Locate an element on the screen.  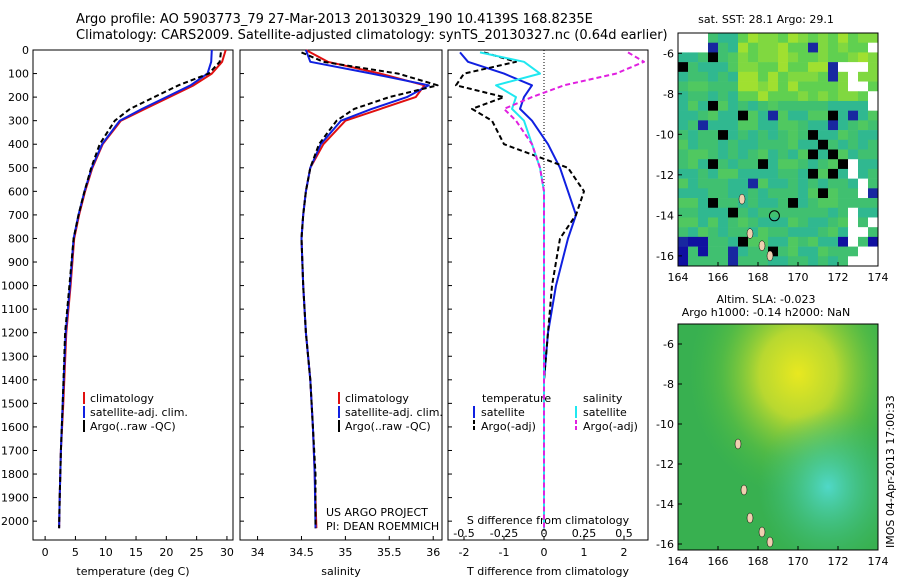
x-tick-label: 34 is located at coordinates (258, 552).